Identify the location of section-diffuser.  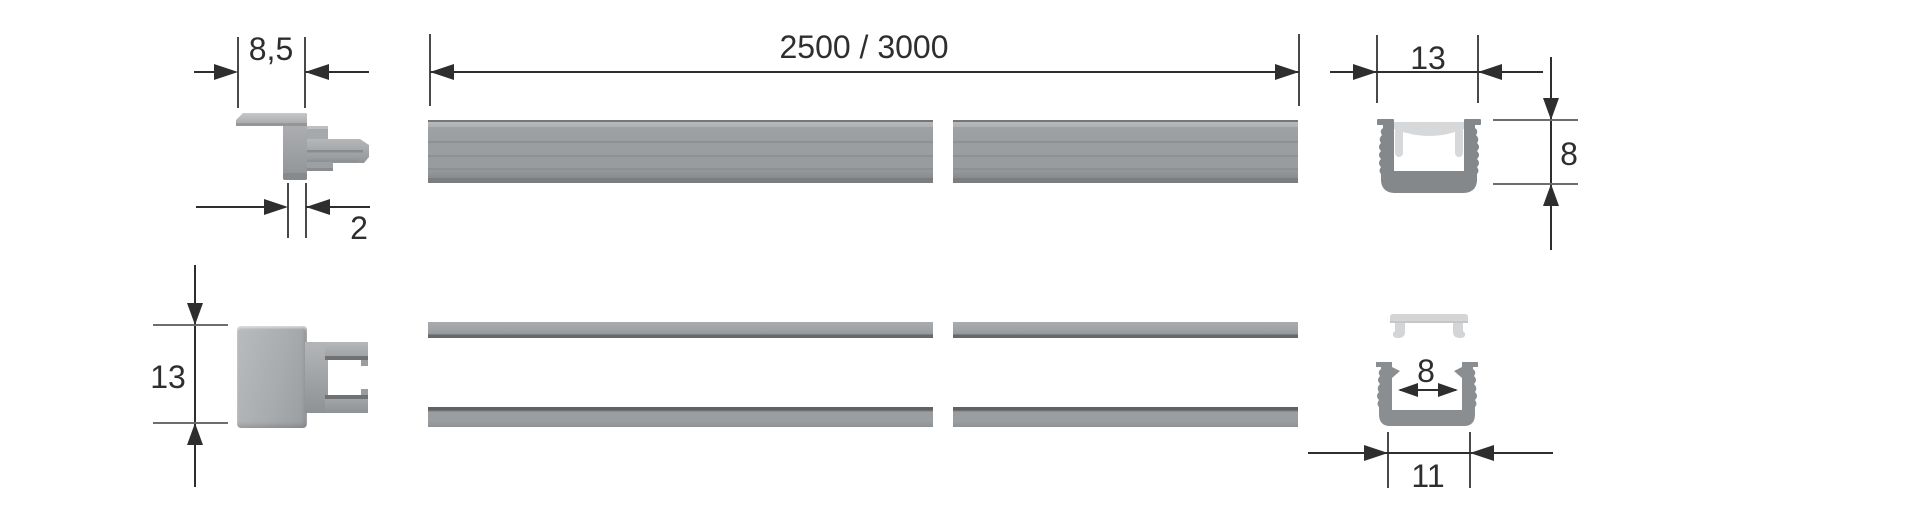
(1429, 129).